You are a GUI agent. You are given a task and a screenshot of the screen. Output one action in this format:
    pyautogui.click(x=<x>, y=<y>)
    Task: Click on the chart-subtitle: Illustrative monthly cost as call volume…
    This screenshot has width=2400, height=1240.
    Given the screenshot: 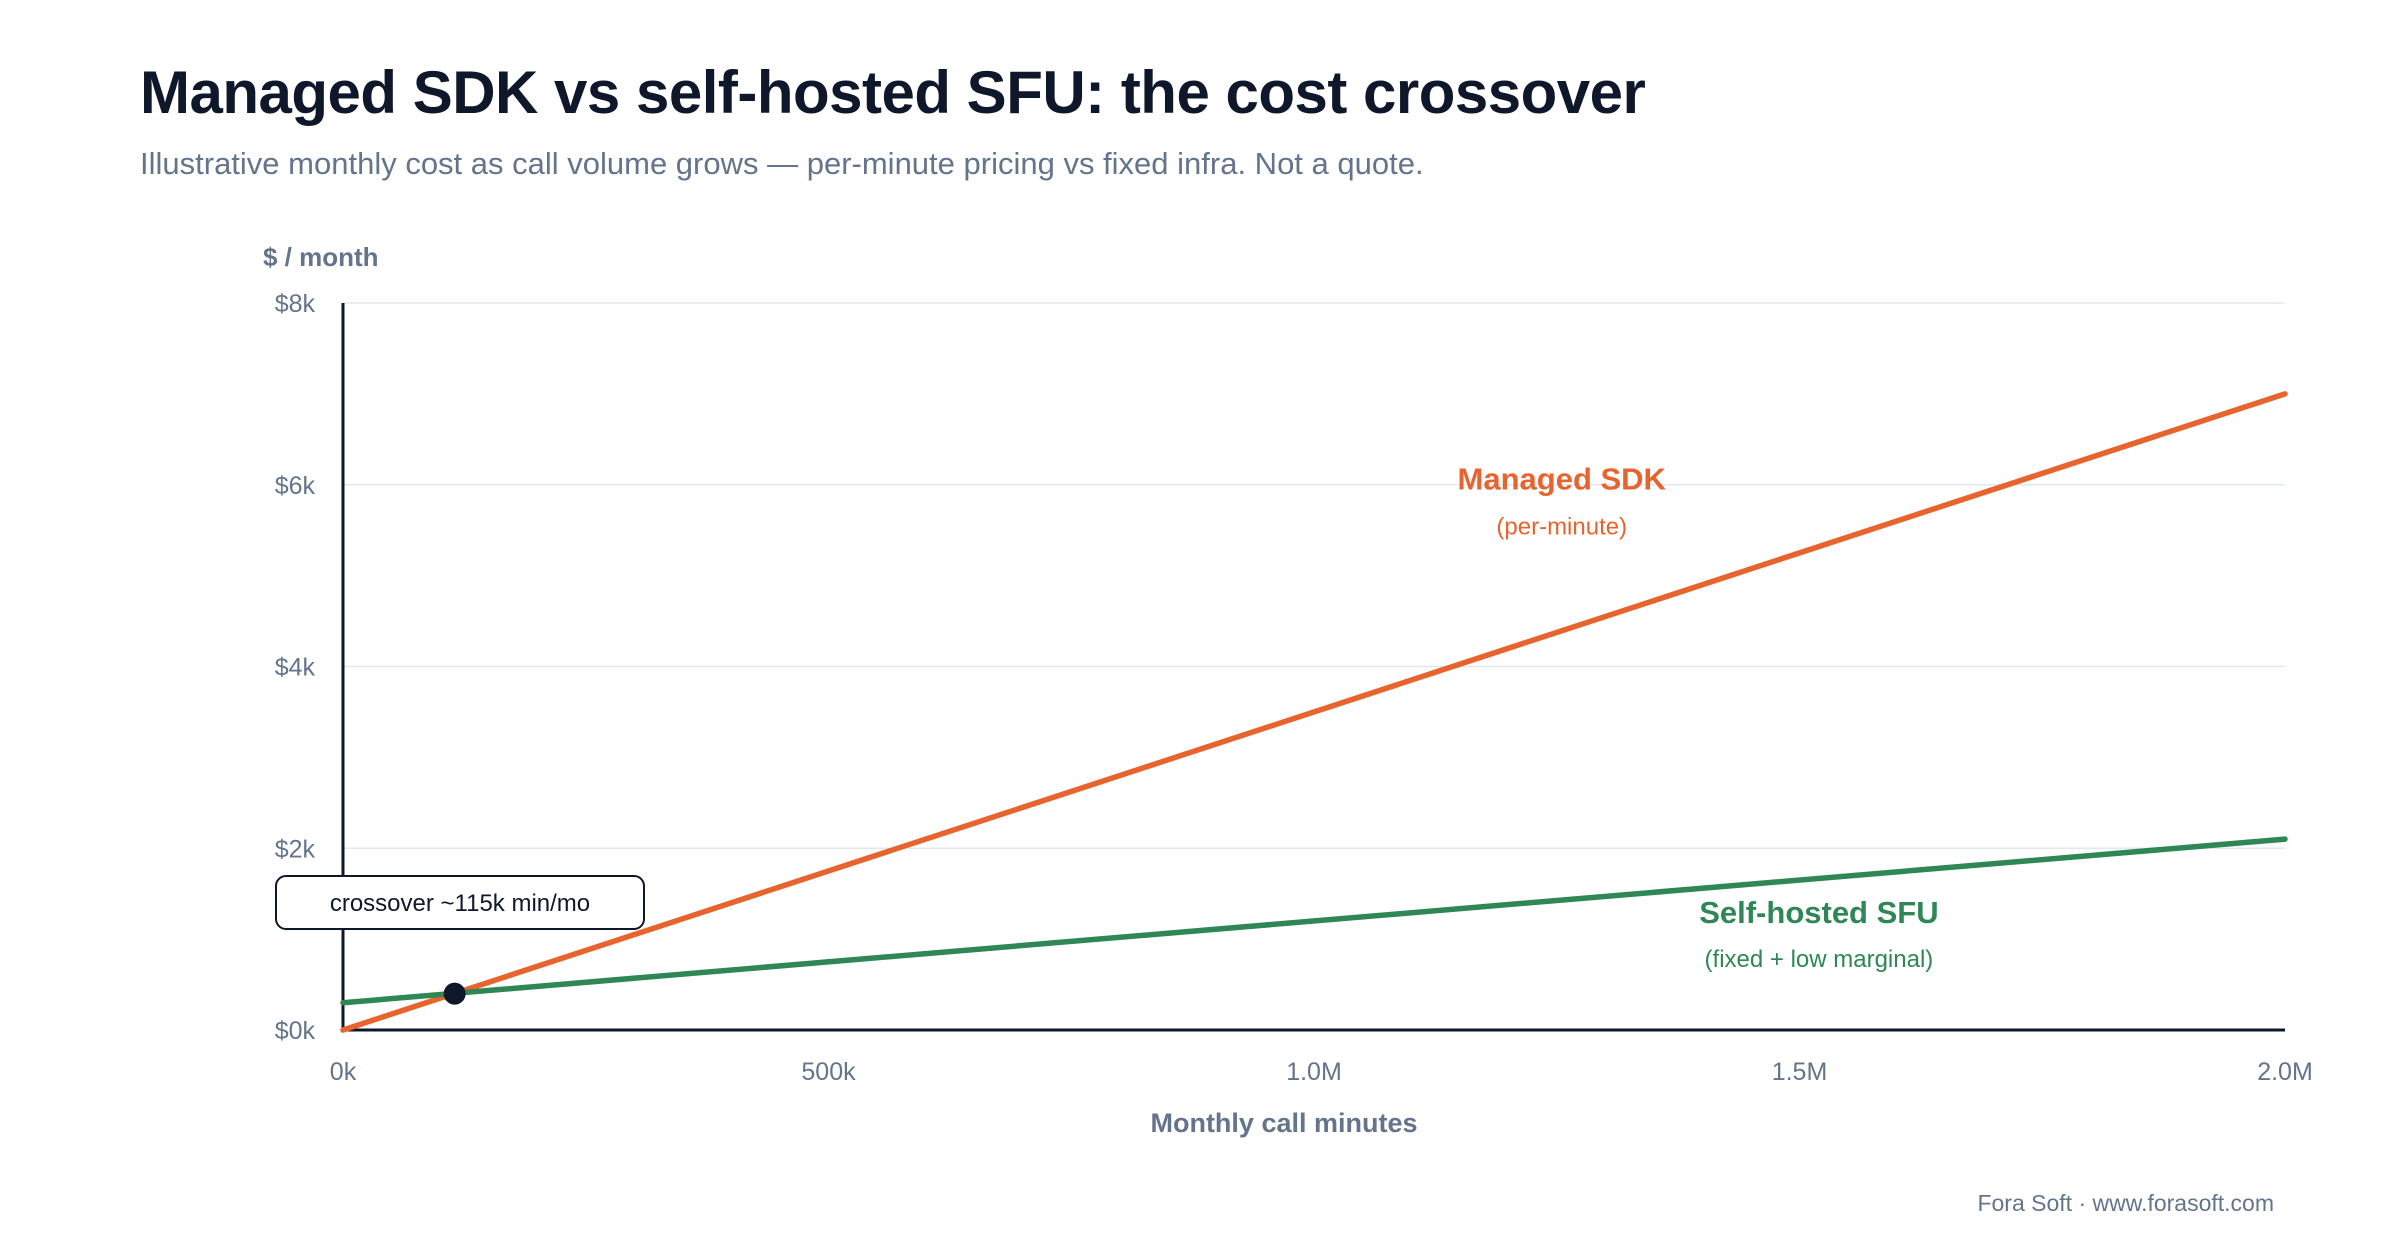 What is the action you would take?
    pyautogui.click(x=782, y=163)
    